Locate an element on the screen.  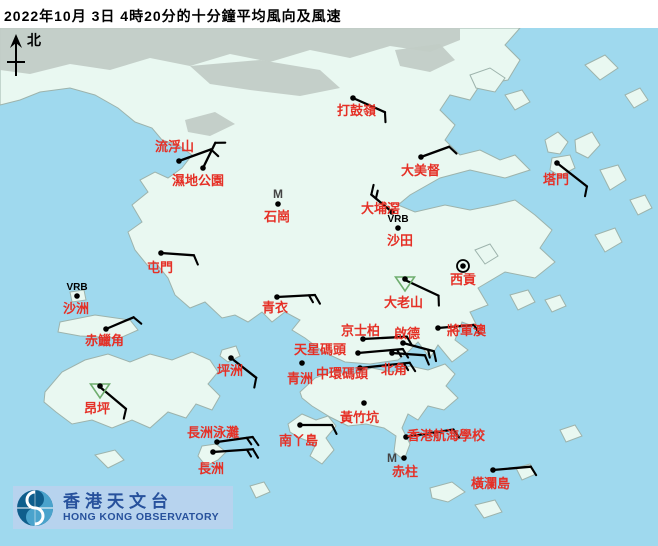
station-wetland-park is located at coordinates (213, 156).